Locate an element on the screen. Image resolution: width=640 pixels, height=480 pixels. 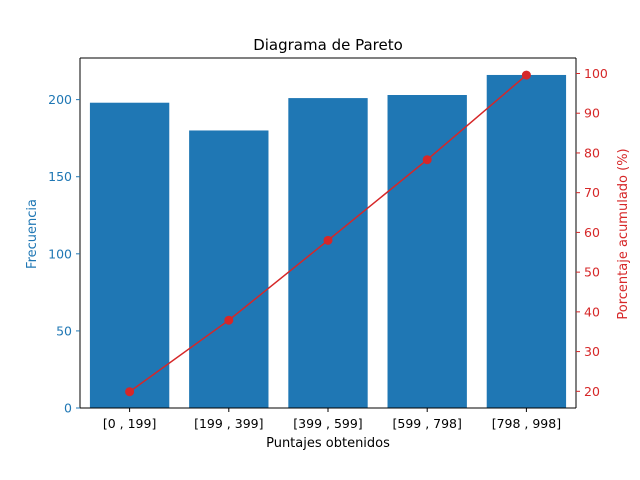
x-axis-label: Puntajes obtenidos is located at coordinates (328, 443).